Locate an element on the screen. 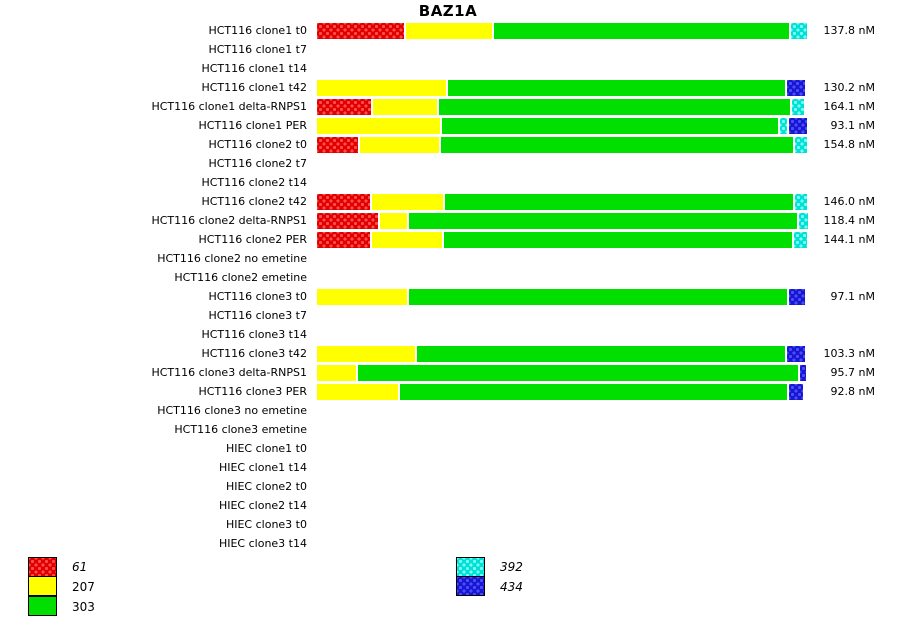 The height and width of the screenshot is (622, 900). chart-row: HCT116 clone3 no emetine is located at coordinates (437, 410).